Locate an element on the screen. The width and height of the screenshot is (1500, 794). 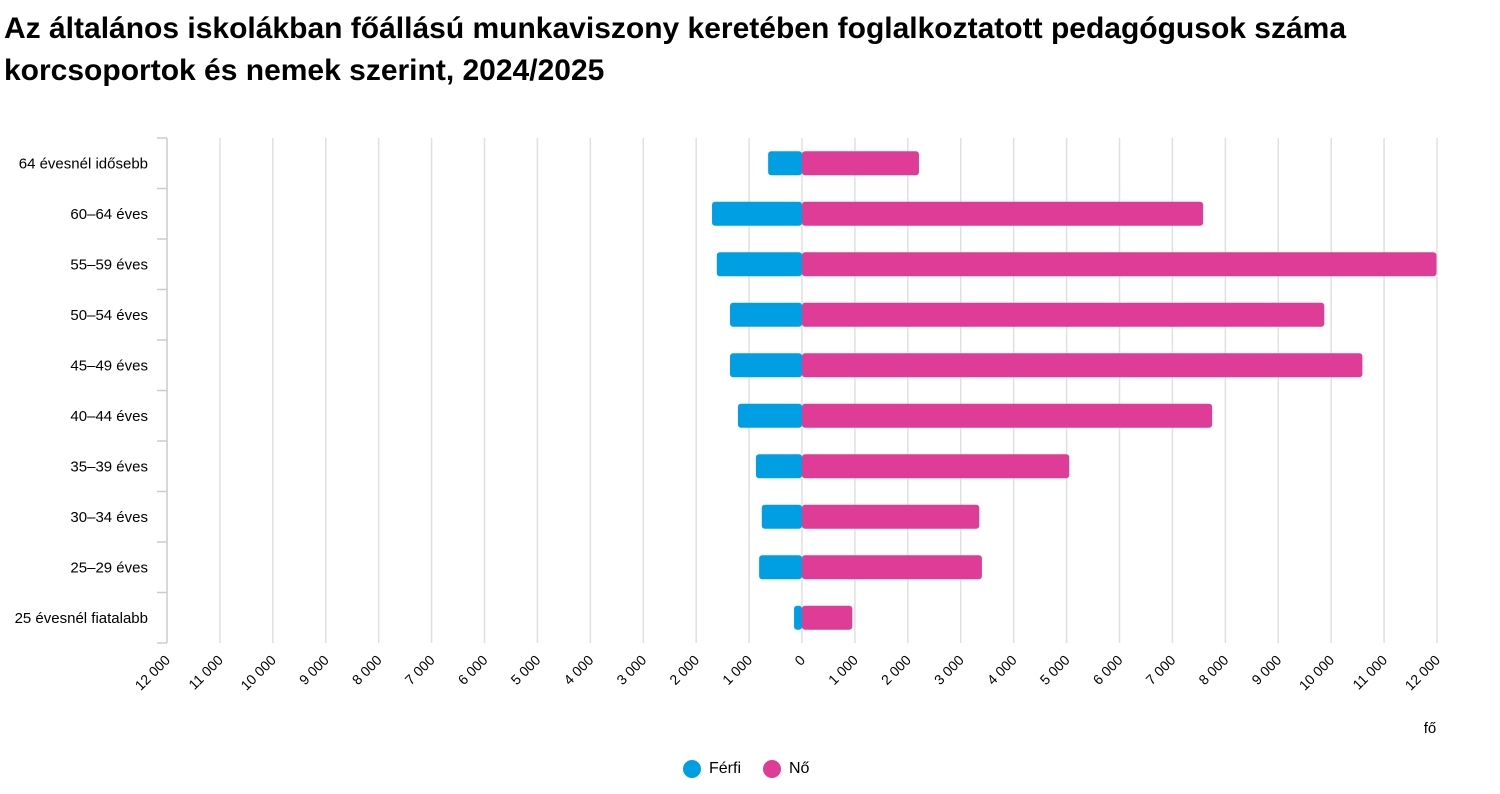
legend-marker-ferfi is located at coordinates (692, 769).